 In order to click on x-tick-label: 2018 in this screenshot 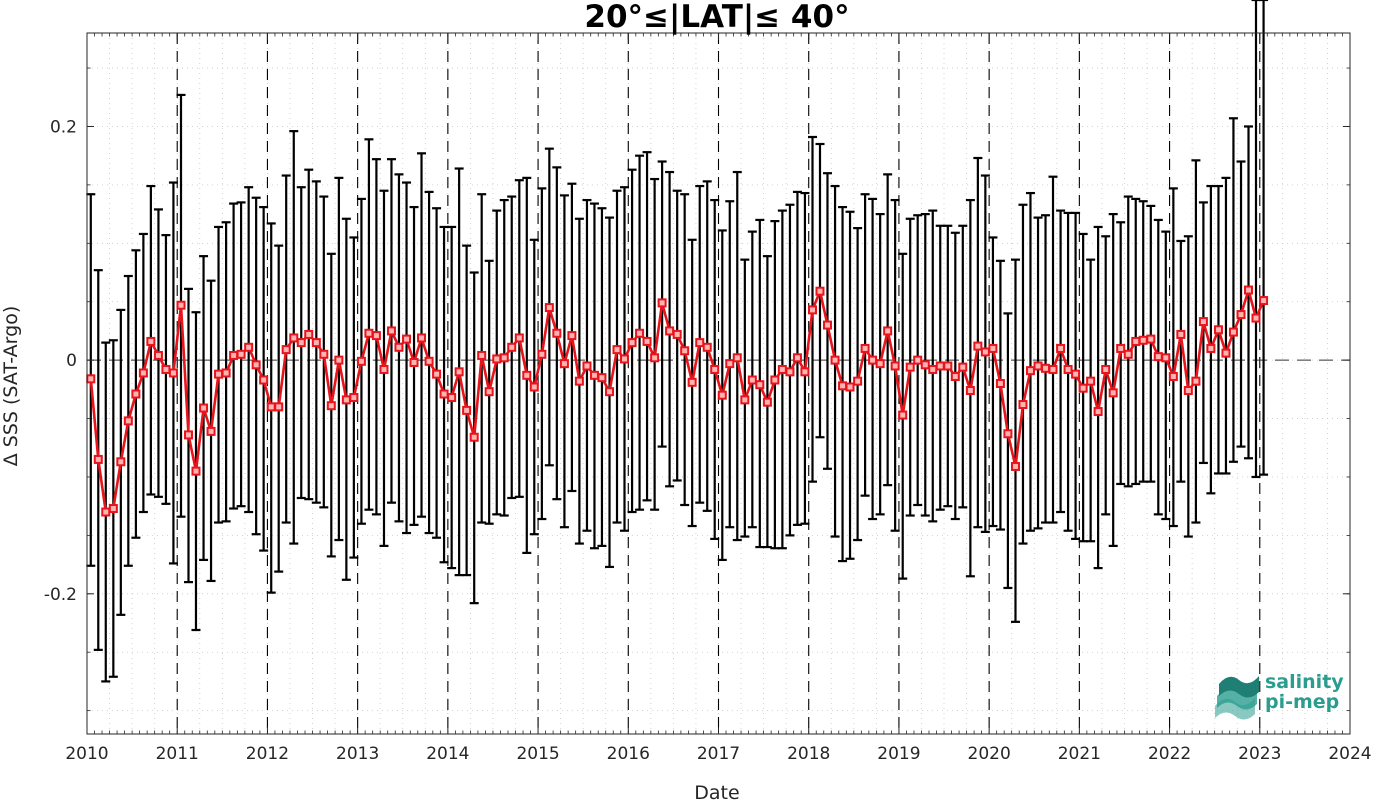, I will do `click(808, 754)`.